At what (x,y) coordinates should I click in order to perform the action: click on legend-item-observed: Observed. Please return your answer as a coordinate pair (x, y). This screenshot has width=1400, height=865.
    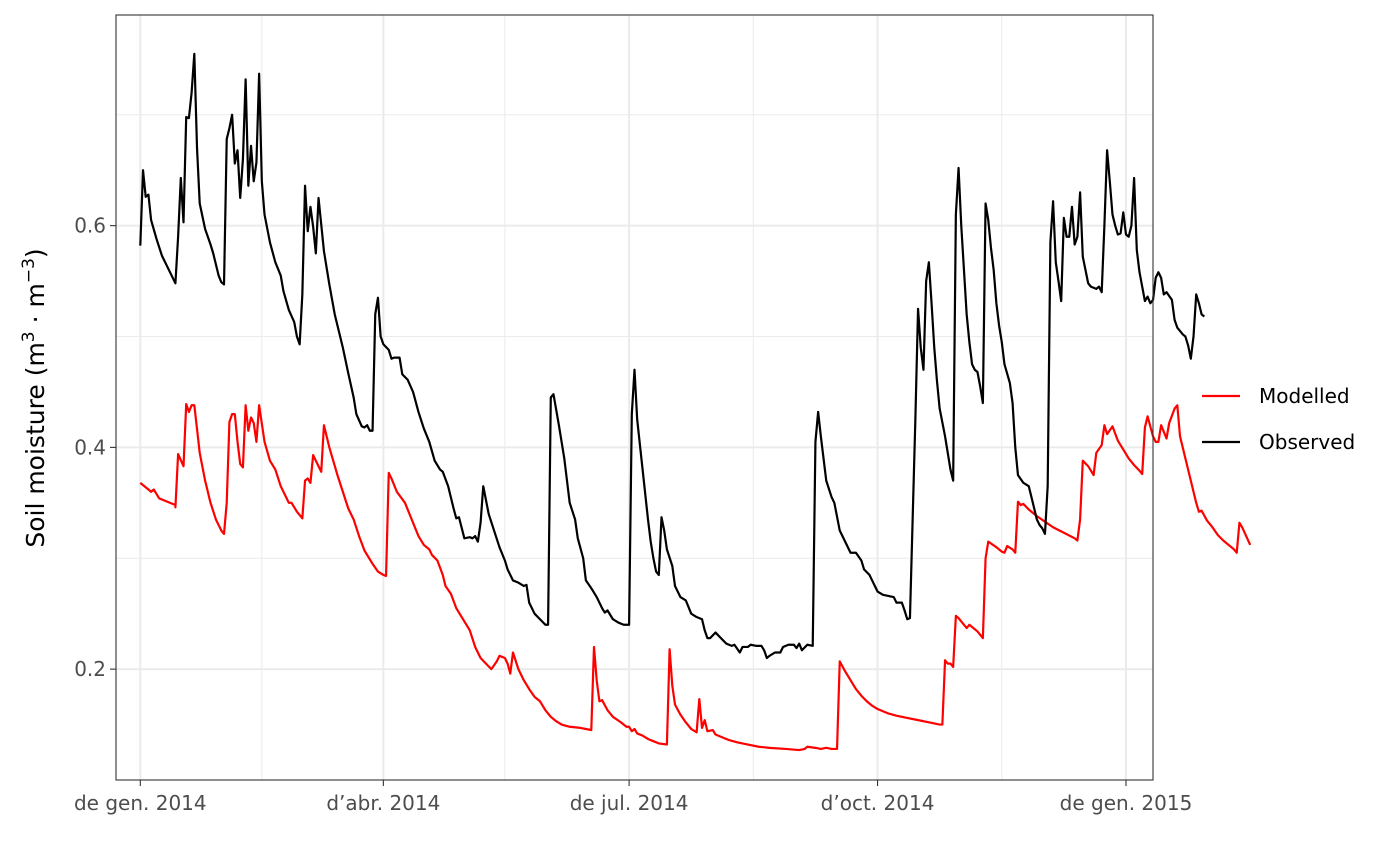
    Looking at the image, I should click on (1278, 442).